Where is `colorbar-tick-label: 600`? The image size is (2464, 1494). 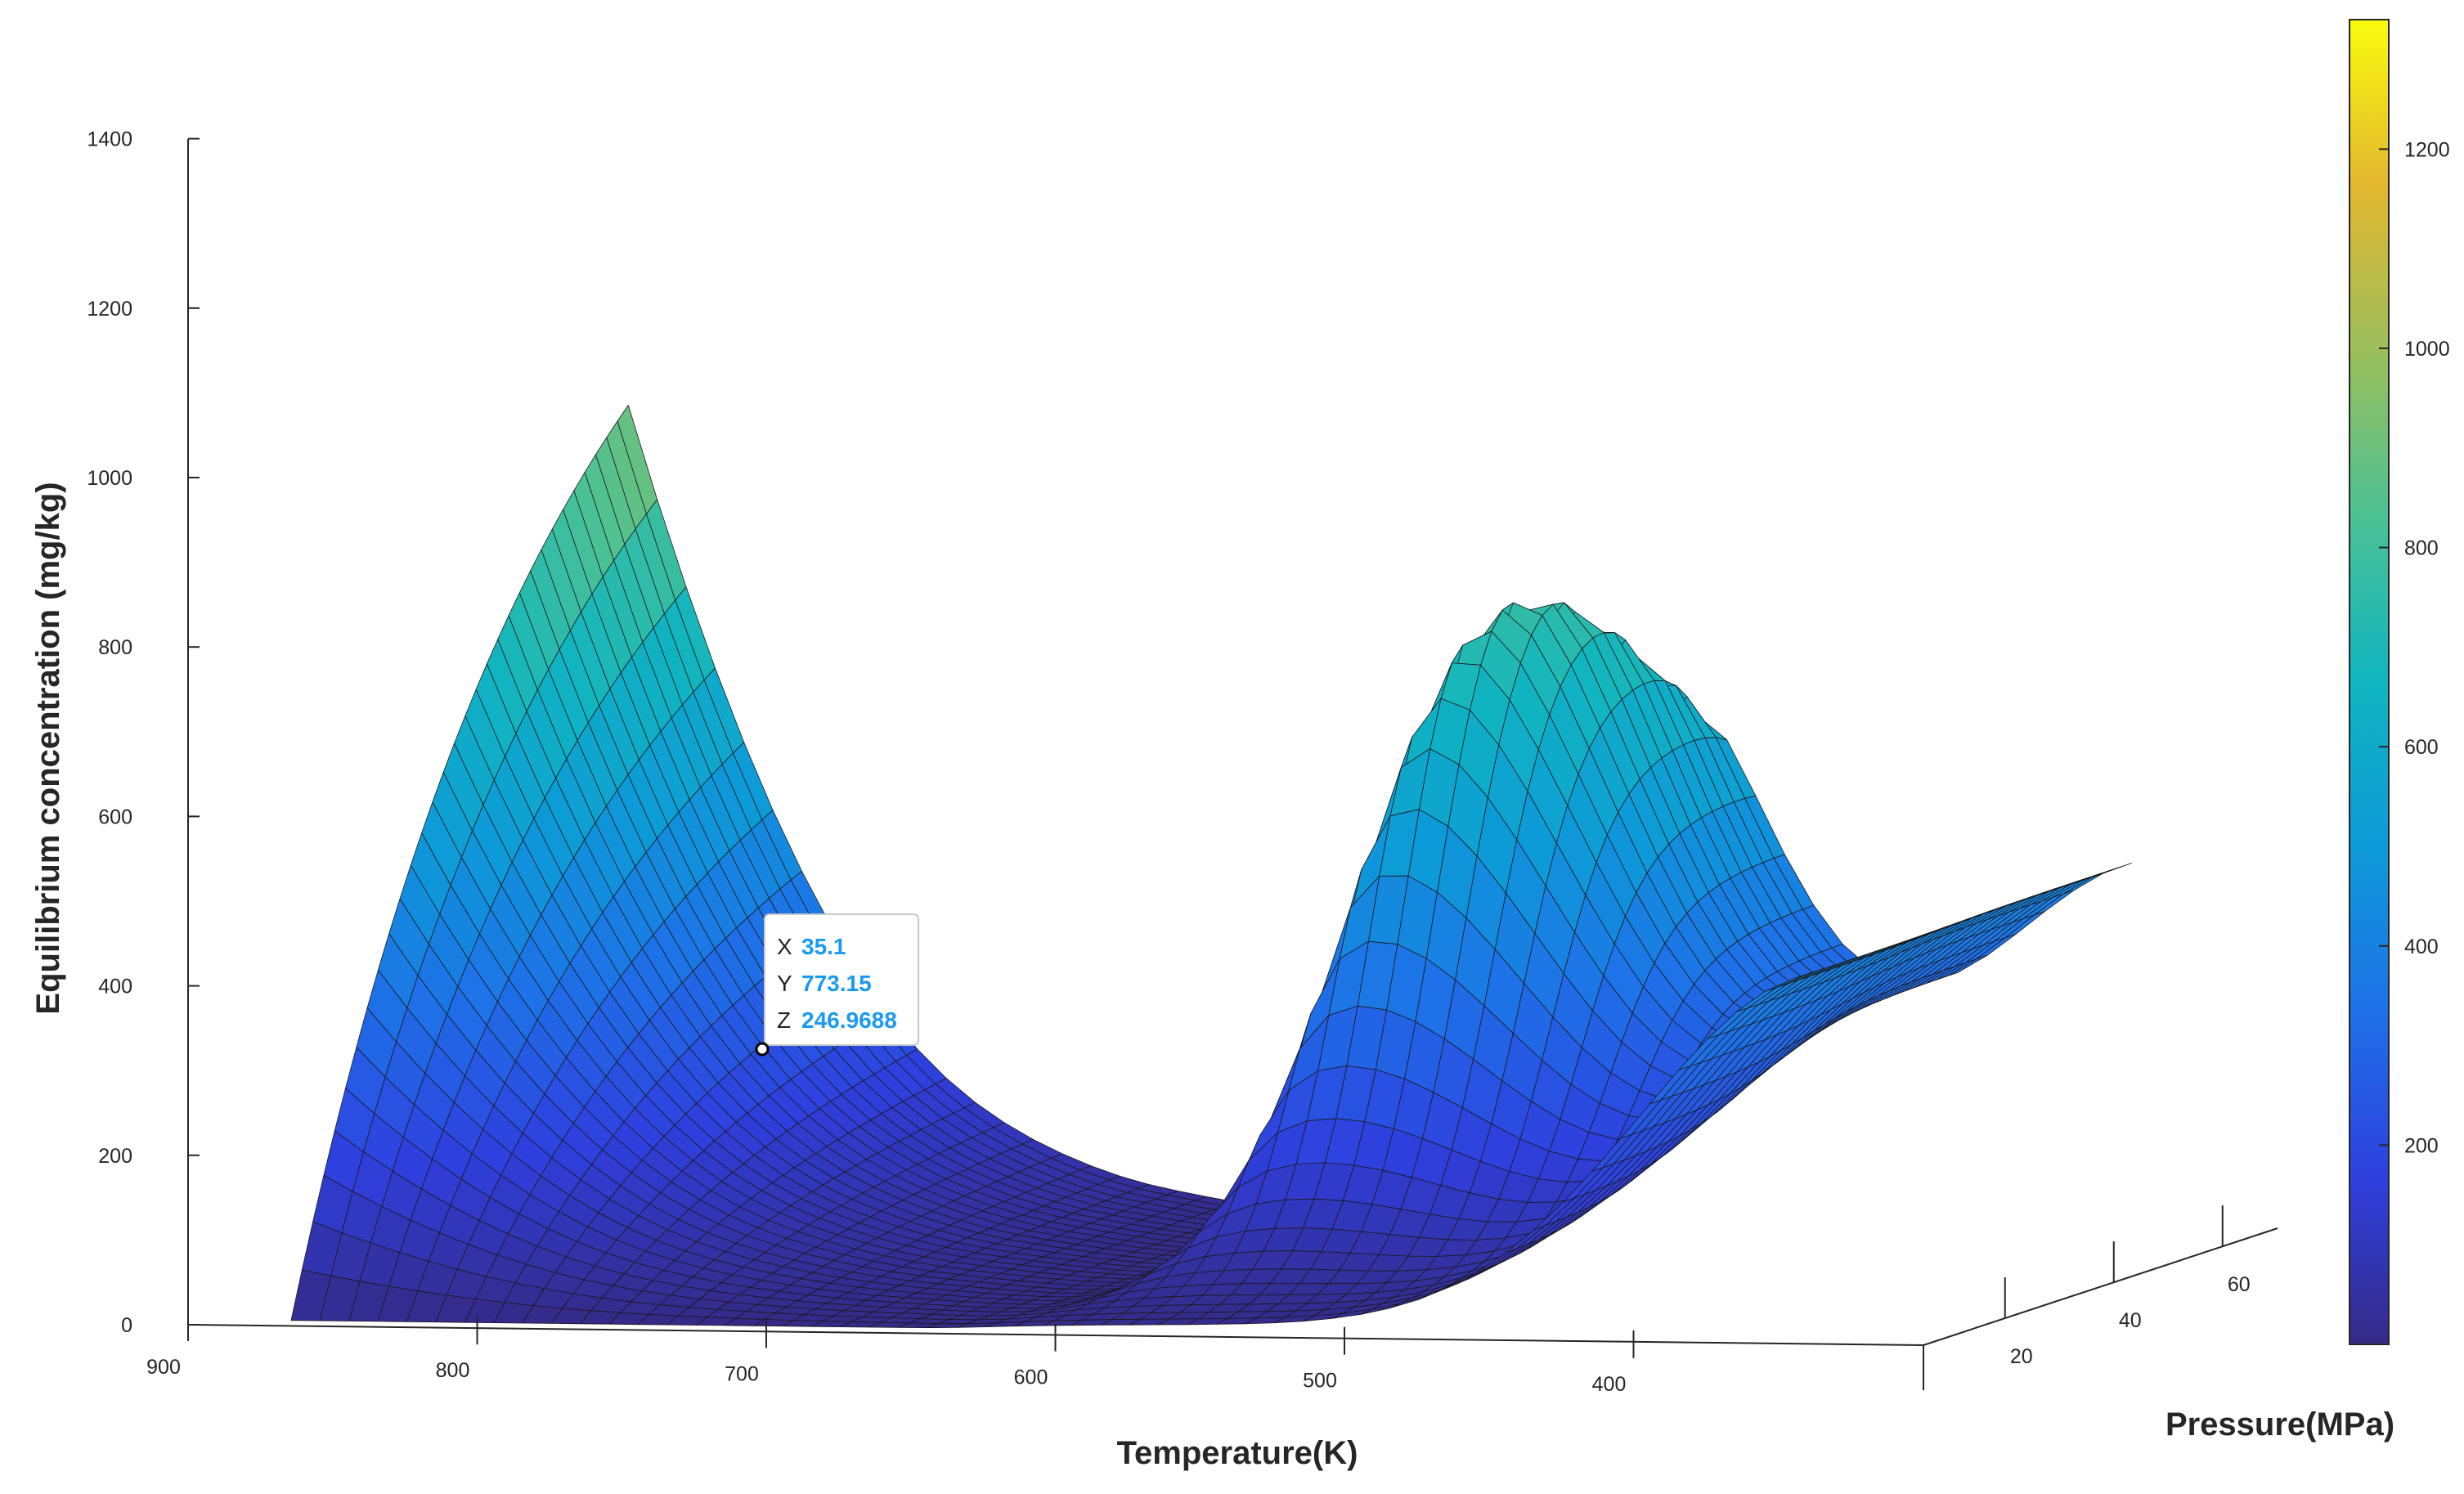 colorbar-tick-label: 600 is located at coordinates (2421, 747).